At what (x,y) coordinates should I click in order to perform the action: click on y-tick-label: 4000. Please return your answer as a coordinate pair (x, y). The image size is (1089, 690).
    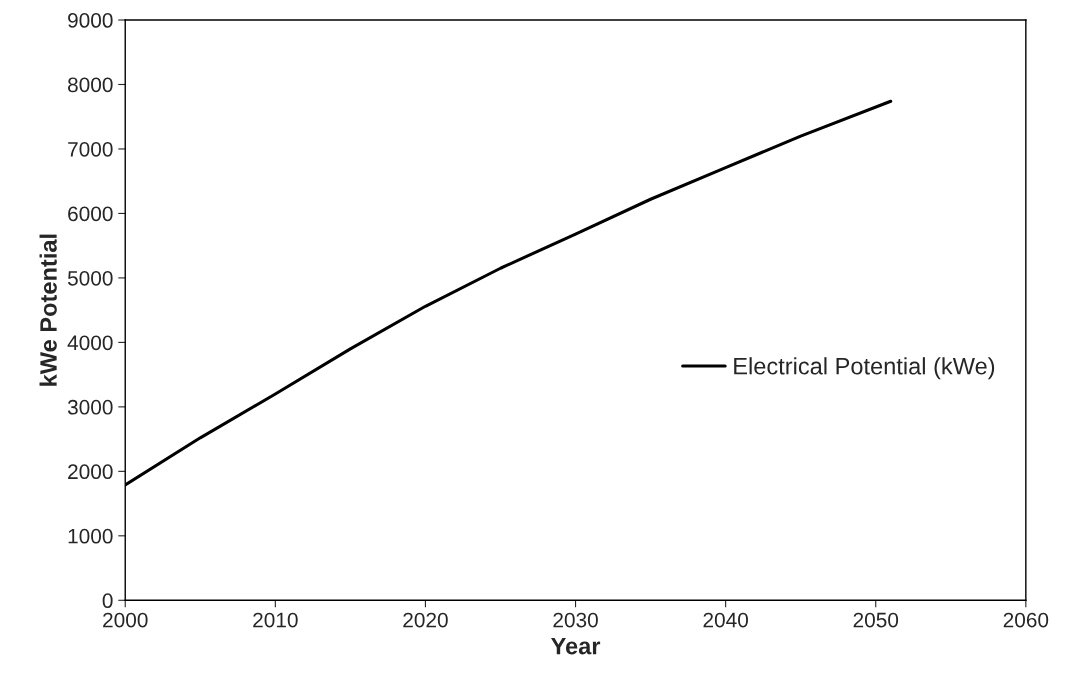
    Looking at the image, I should click on (90, 343).